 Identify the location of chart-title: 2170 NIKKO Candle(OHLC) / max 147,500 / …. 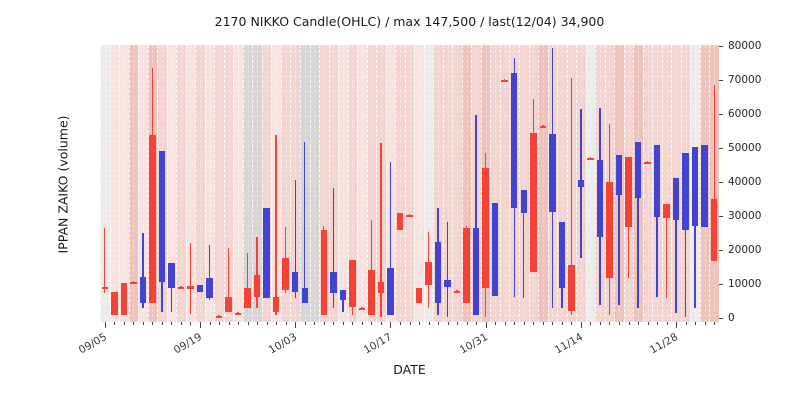
(409, 21).